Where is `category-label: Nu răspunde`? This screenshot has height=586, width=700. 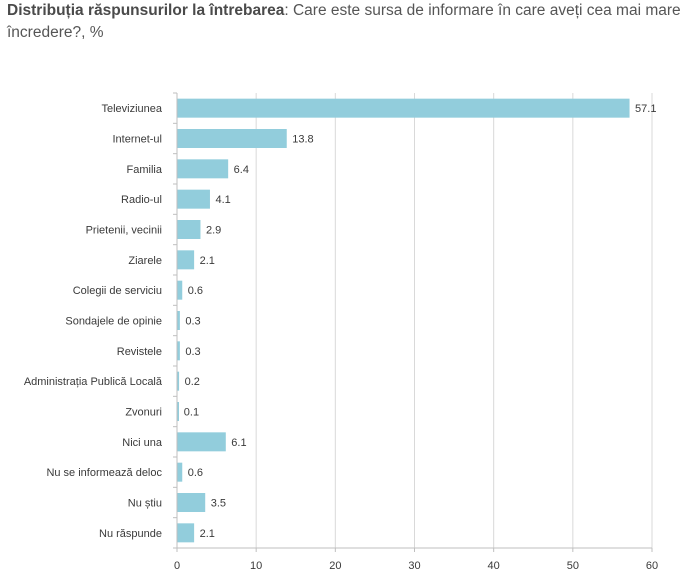 category-label: Nu răspunde is located at coordinates (130, 534).